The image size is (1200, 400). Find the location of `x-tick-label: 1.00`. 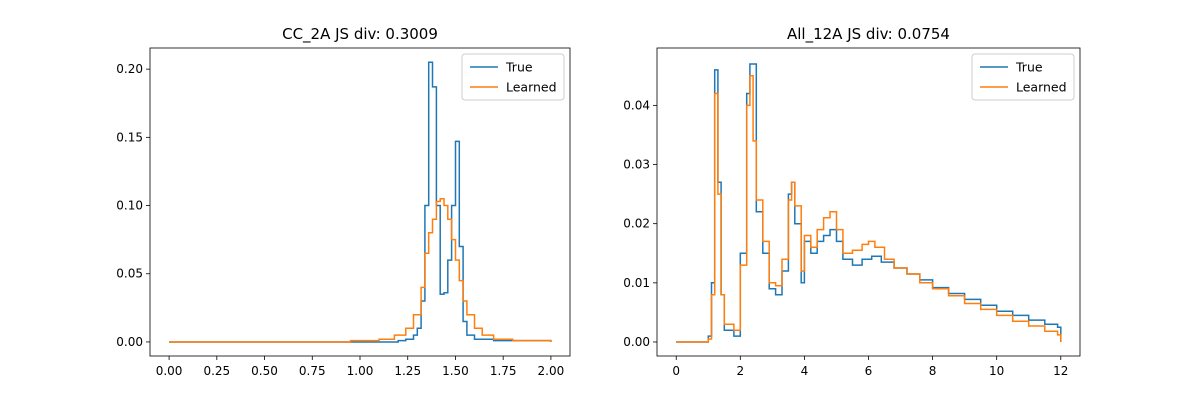

x-tick-label: 1.00 is located at coordinates (360, 371).